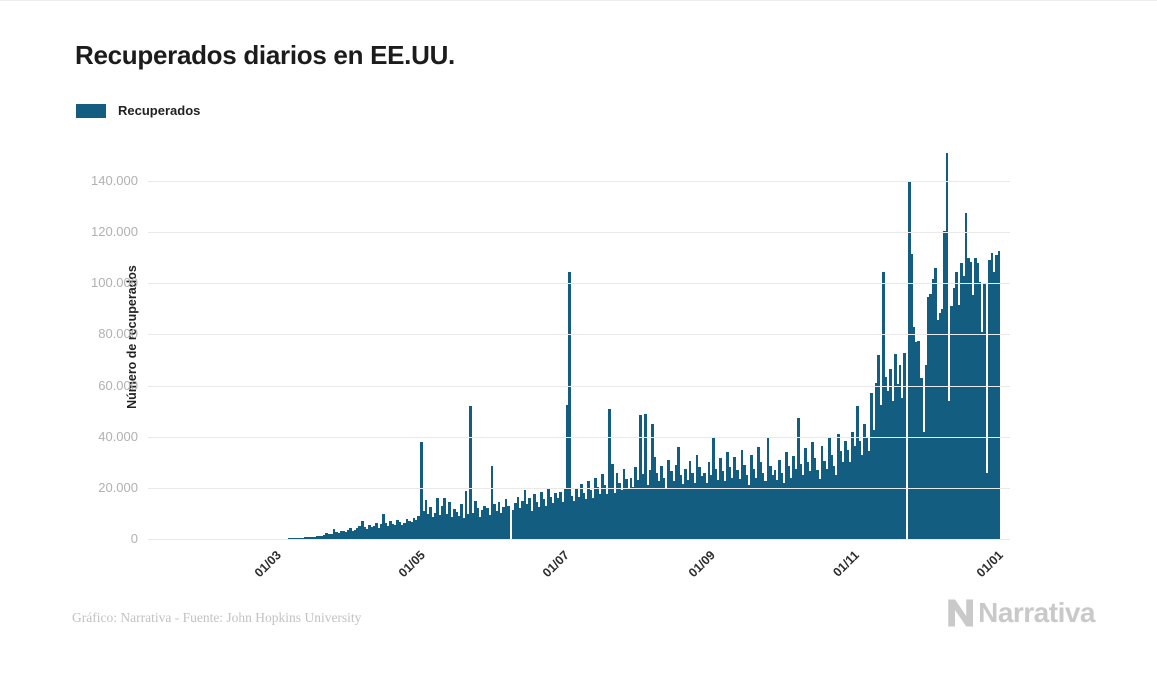 The width and height of the screenshot is (1157, 674). What do you see at coordinates (118, 334) in the screenshot?
I see `y-tick-label: 80.000` at bounding box center [118, 334].